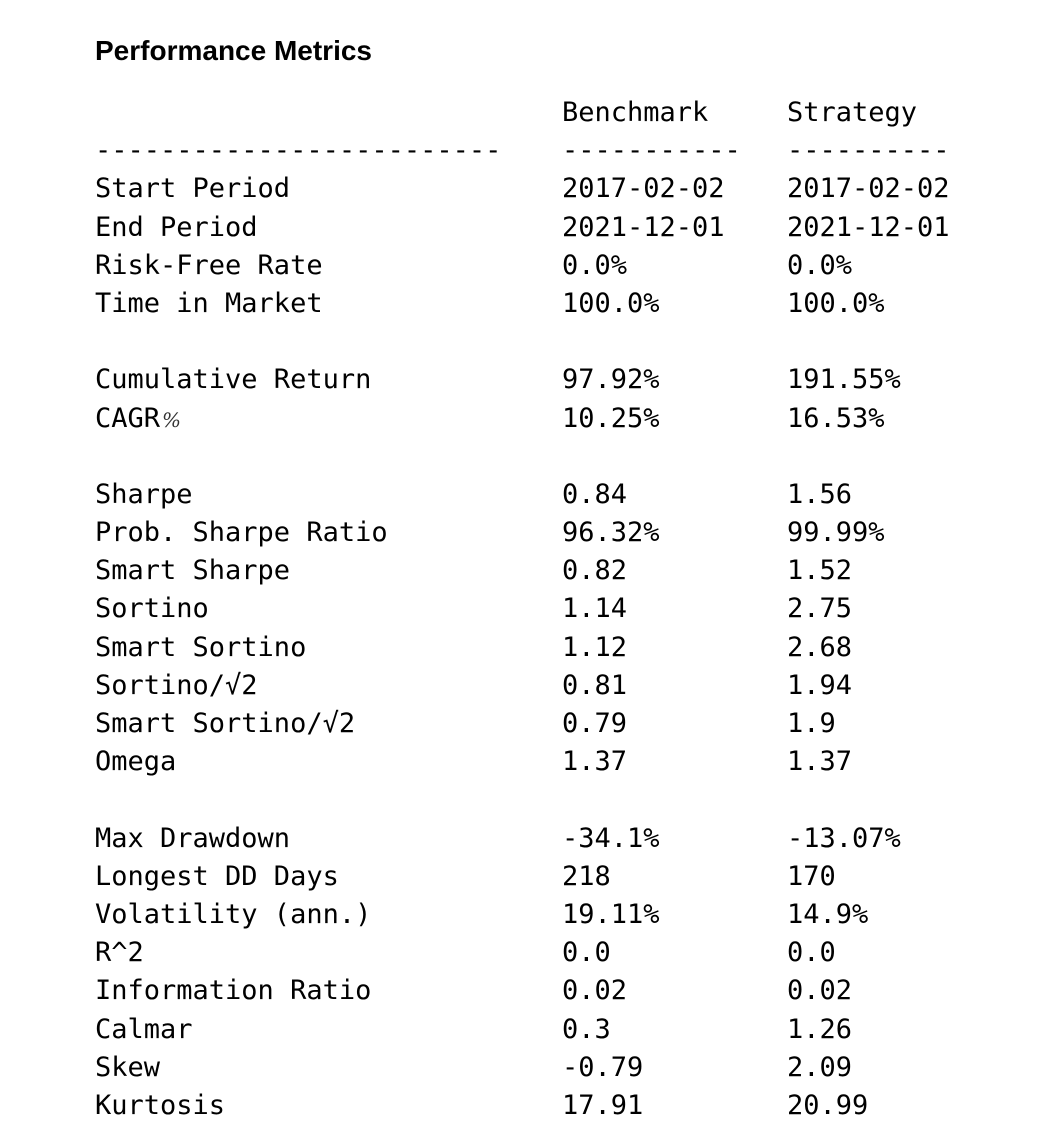 The image size is (1052, 1142). I want to click on metric-name: Cumulative Return, so click(233, 380).